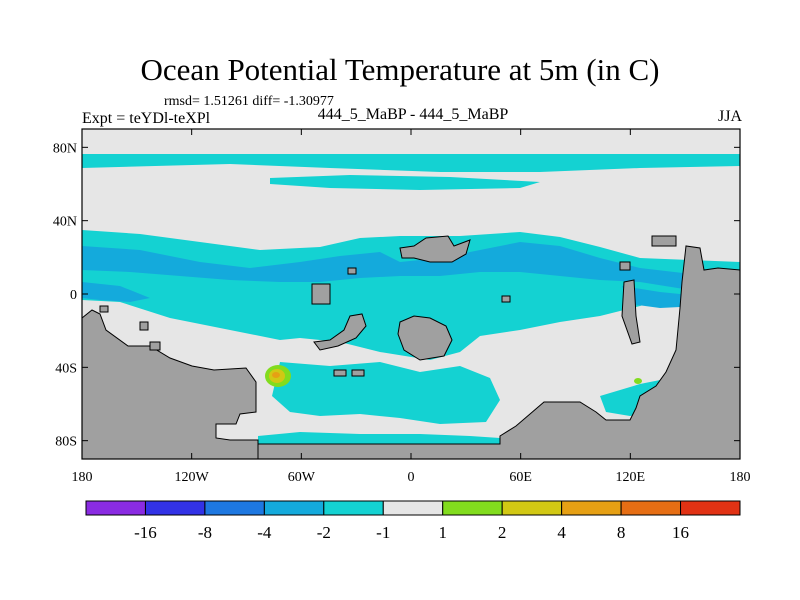  I want to click on y-tick-label: 80S, so click(66, 442).